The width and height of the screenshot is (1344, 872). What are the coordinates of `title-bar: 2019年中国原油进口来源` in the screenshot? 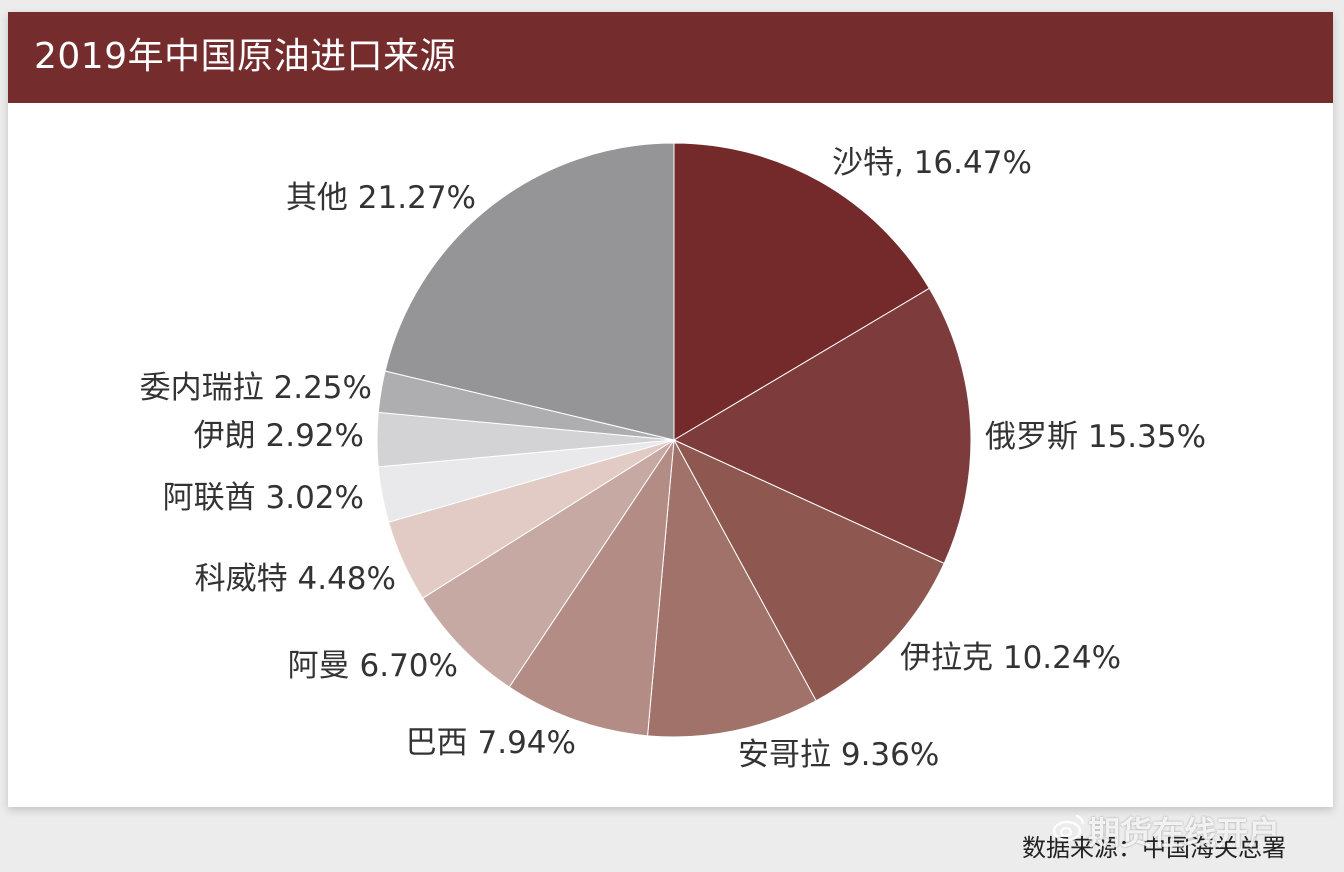 It's located at (670, 57).